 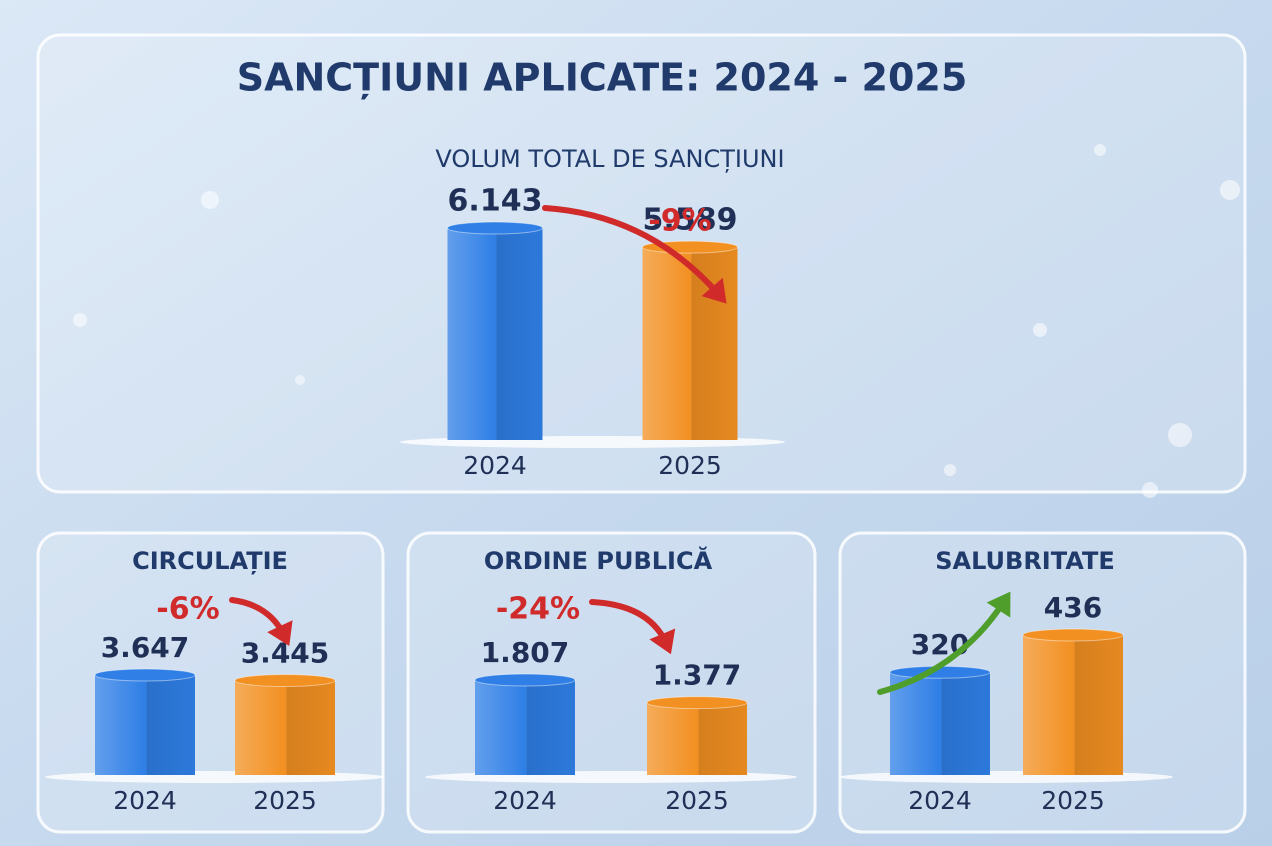 What do you see at coordinates (609, 159) in the screenshot?
I see `chart-title: VOLUM TOTAL DE SANCȚIUNI` at bounding box center [609, 159].